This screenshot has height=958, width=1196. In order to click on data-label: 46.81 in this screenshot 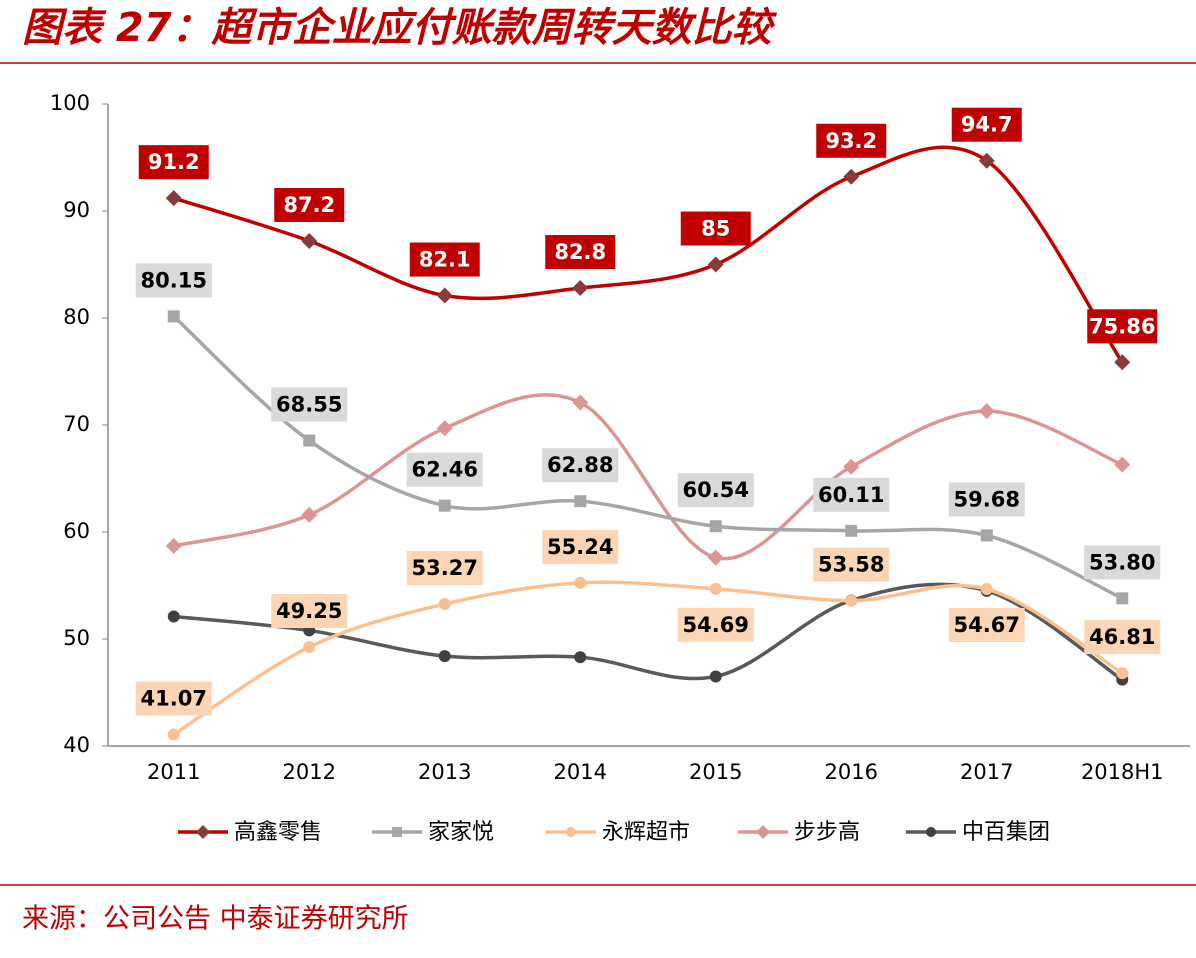, I will do `click(1122, 637)`.